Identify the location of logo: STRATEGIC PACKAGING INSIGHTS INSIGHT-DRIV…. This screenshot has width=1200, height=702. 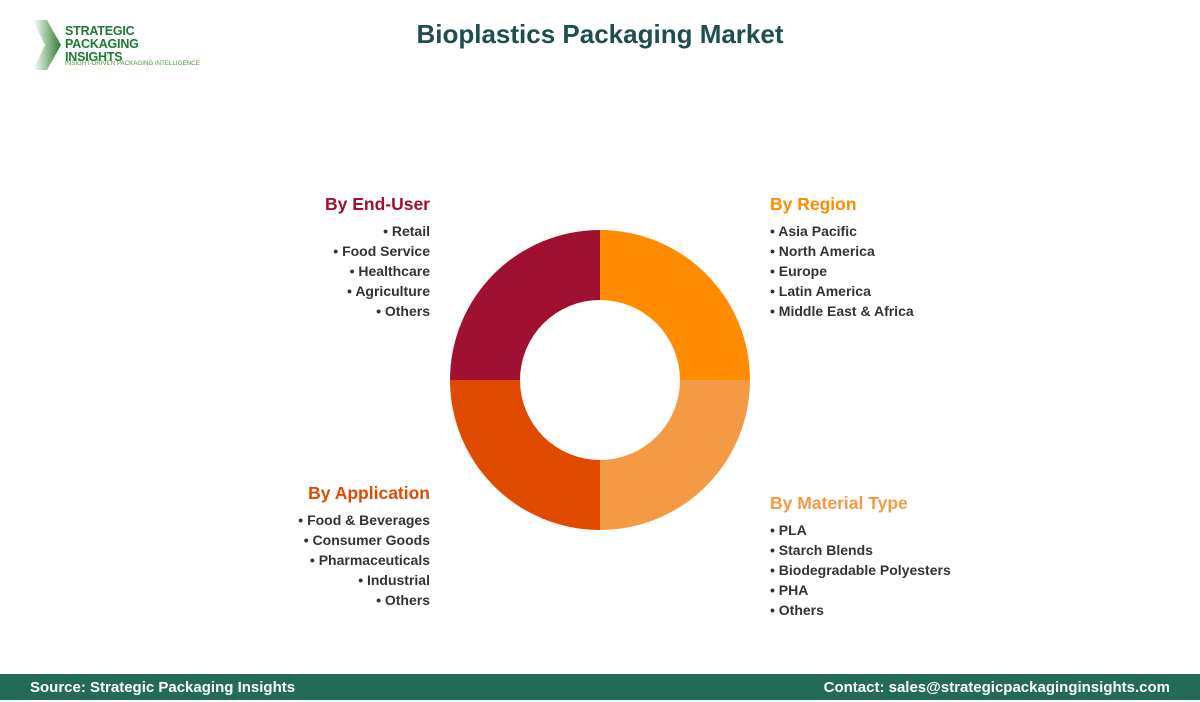
(116, 45).